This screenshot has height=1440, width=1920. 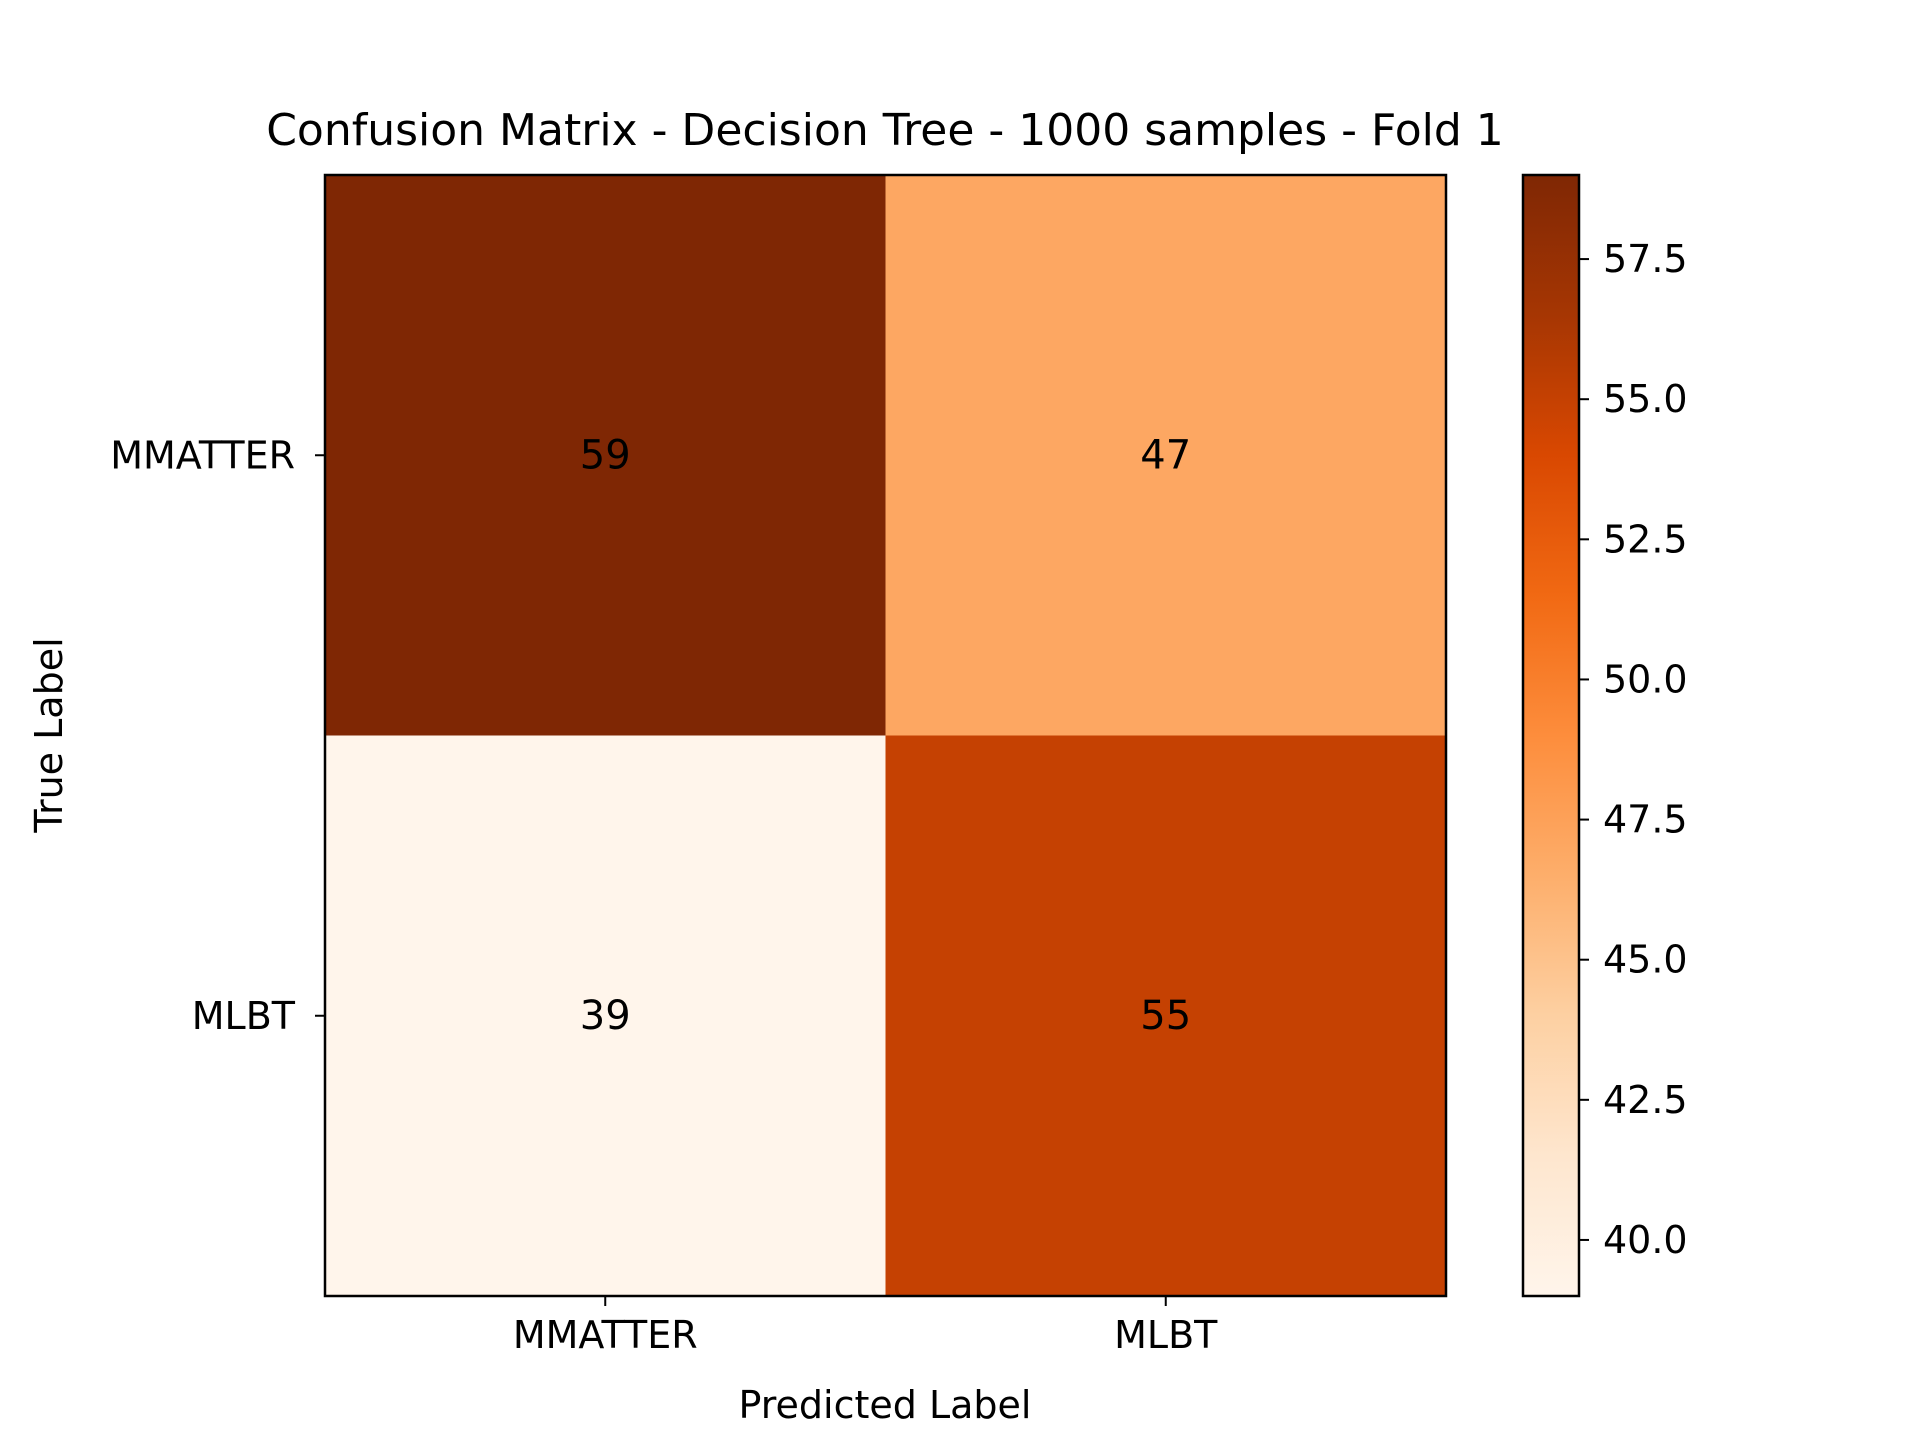 What do you see at coordinates (1166, 1335) in the screenshot?
I see `x-tick-label: MLBT` at bounding box center [1166, 1335].